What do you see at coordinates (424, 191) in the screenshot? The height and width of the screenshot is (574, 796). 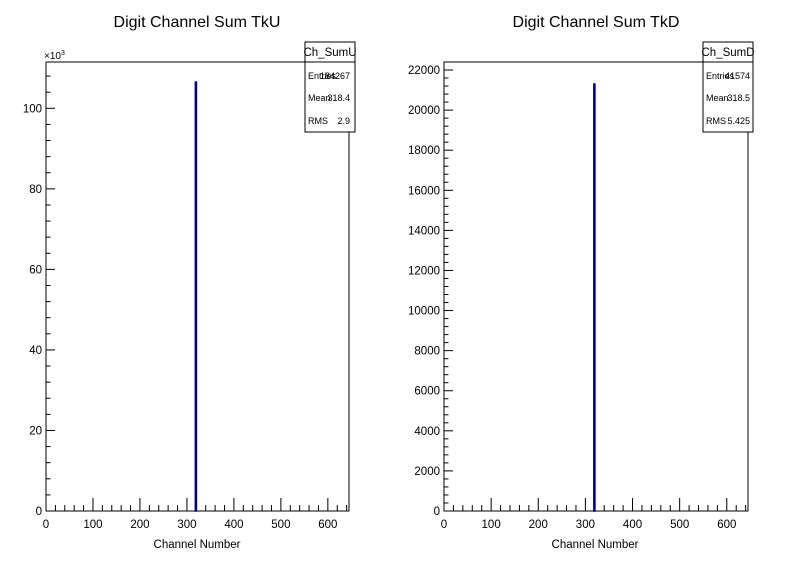 I see `y-tick-label: 16000` at bounding box center [424, 191].